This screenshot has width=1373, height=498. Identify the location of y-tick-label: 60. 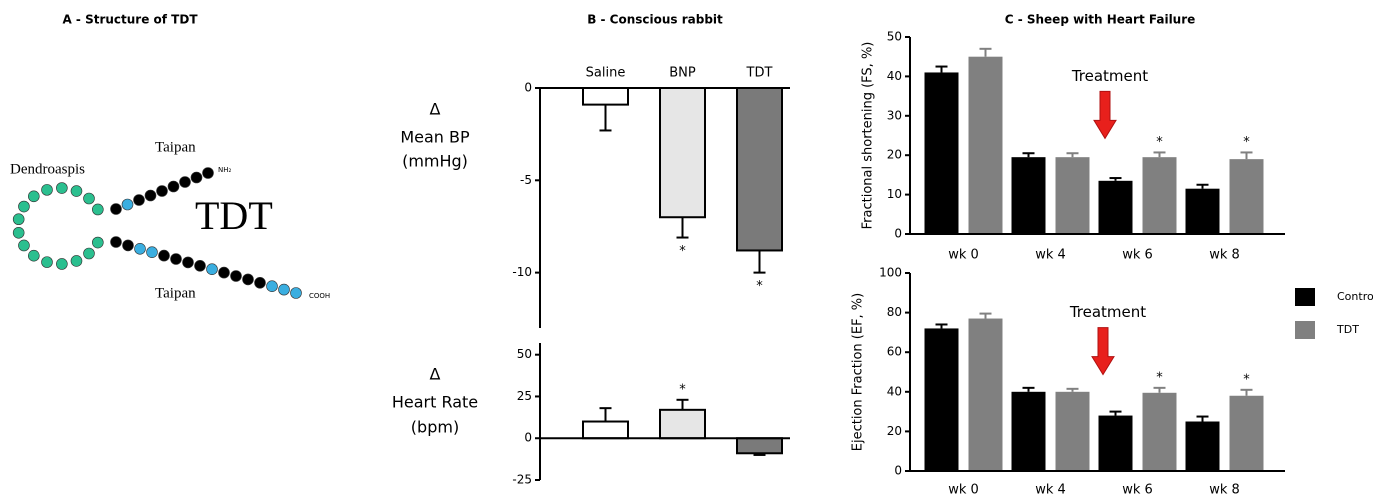
(894, 352).